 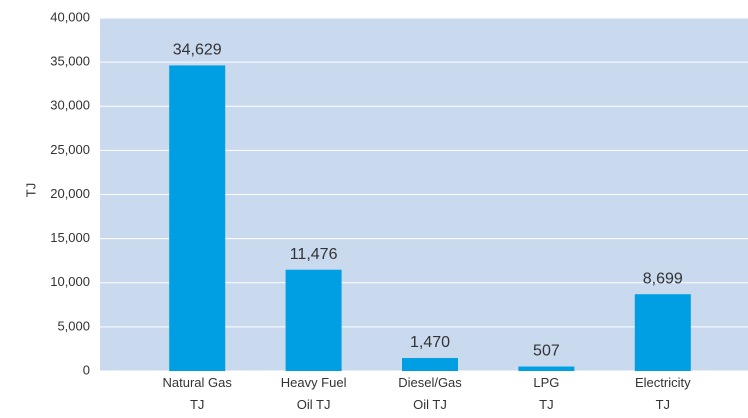 I want to click on x-tick-label: Heavy Fuel Oil TJ, so click(x=313, y=393).